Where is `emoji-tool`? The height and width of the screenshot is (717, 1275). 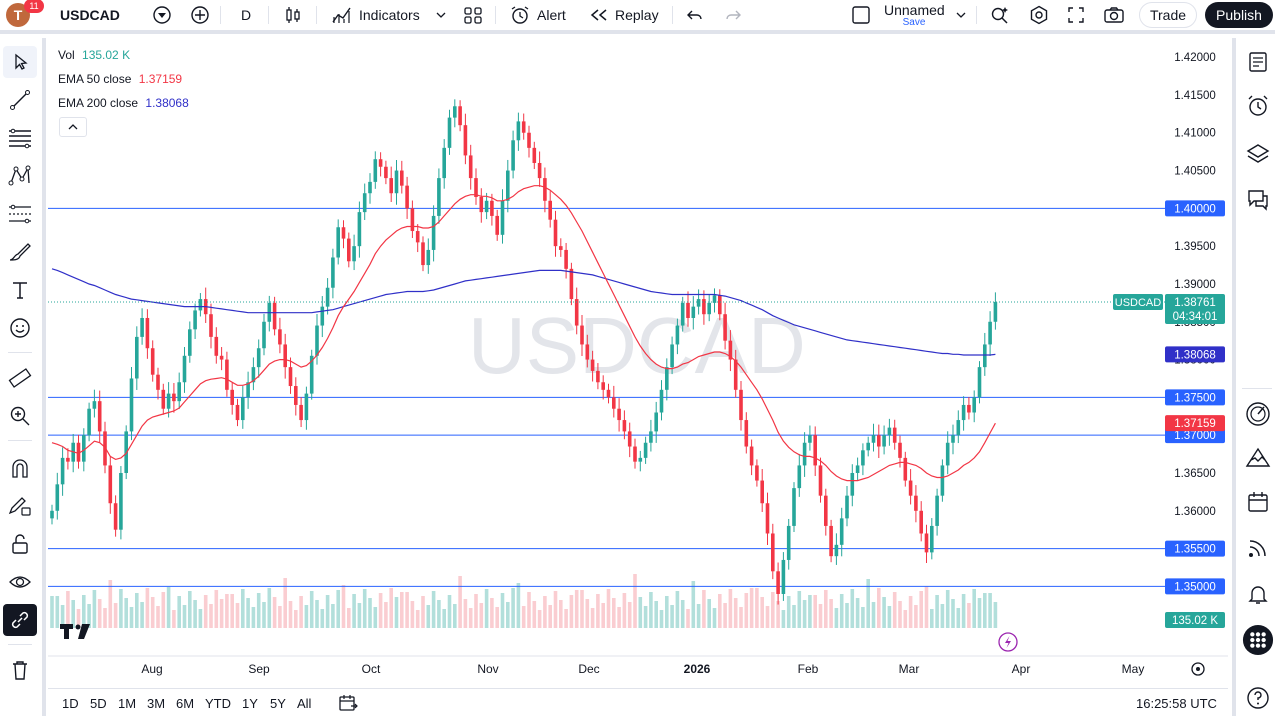 emoji-tool is located at coordinates (20, 328).